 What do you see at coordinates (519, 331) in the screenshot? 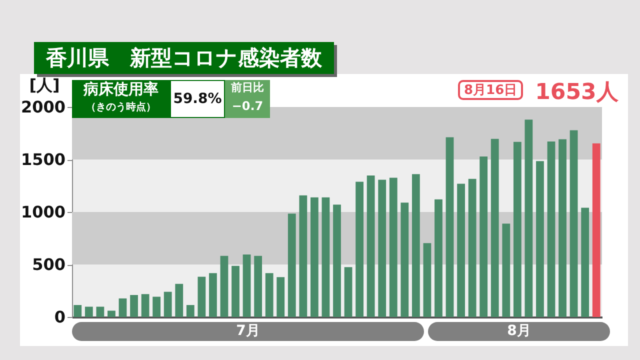
I see `text: 8月` at bounding box center [519, 331].